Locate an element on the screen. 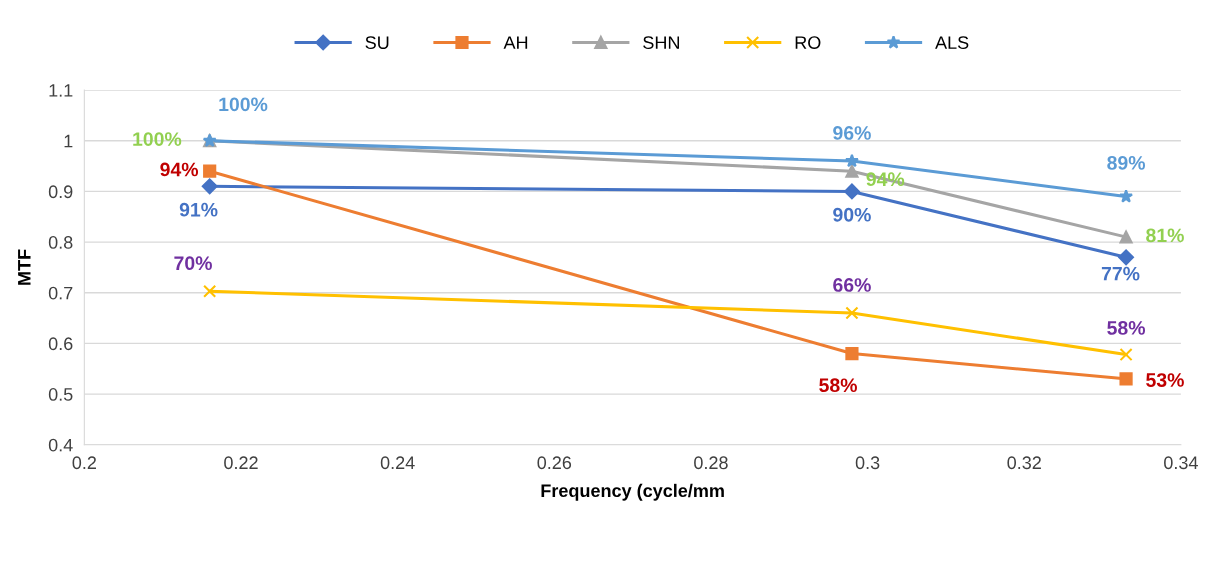 Image resolution: width=1205 pixels, height=563 pixels. y-tick-label: 0.7 is located at coordinates (60, 293).